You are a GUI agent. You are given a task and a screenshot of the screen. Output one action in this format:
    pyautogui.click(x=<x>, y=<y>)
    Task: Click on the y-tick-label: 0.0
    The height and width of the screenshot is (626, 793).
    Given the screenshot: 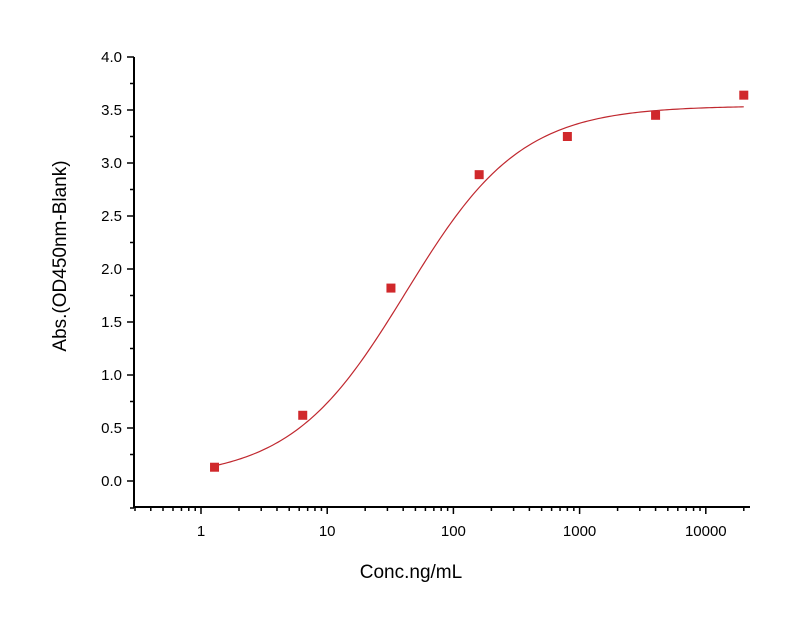 What is the action you would take?
    pyautogui.click(x=111, y=481)
    